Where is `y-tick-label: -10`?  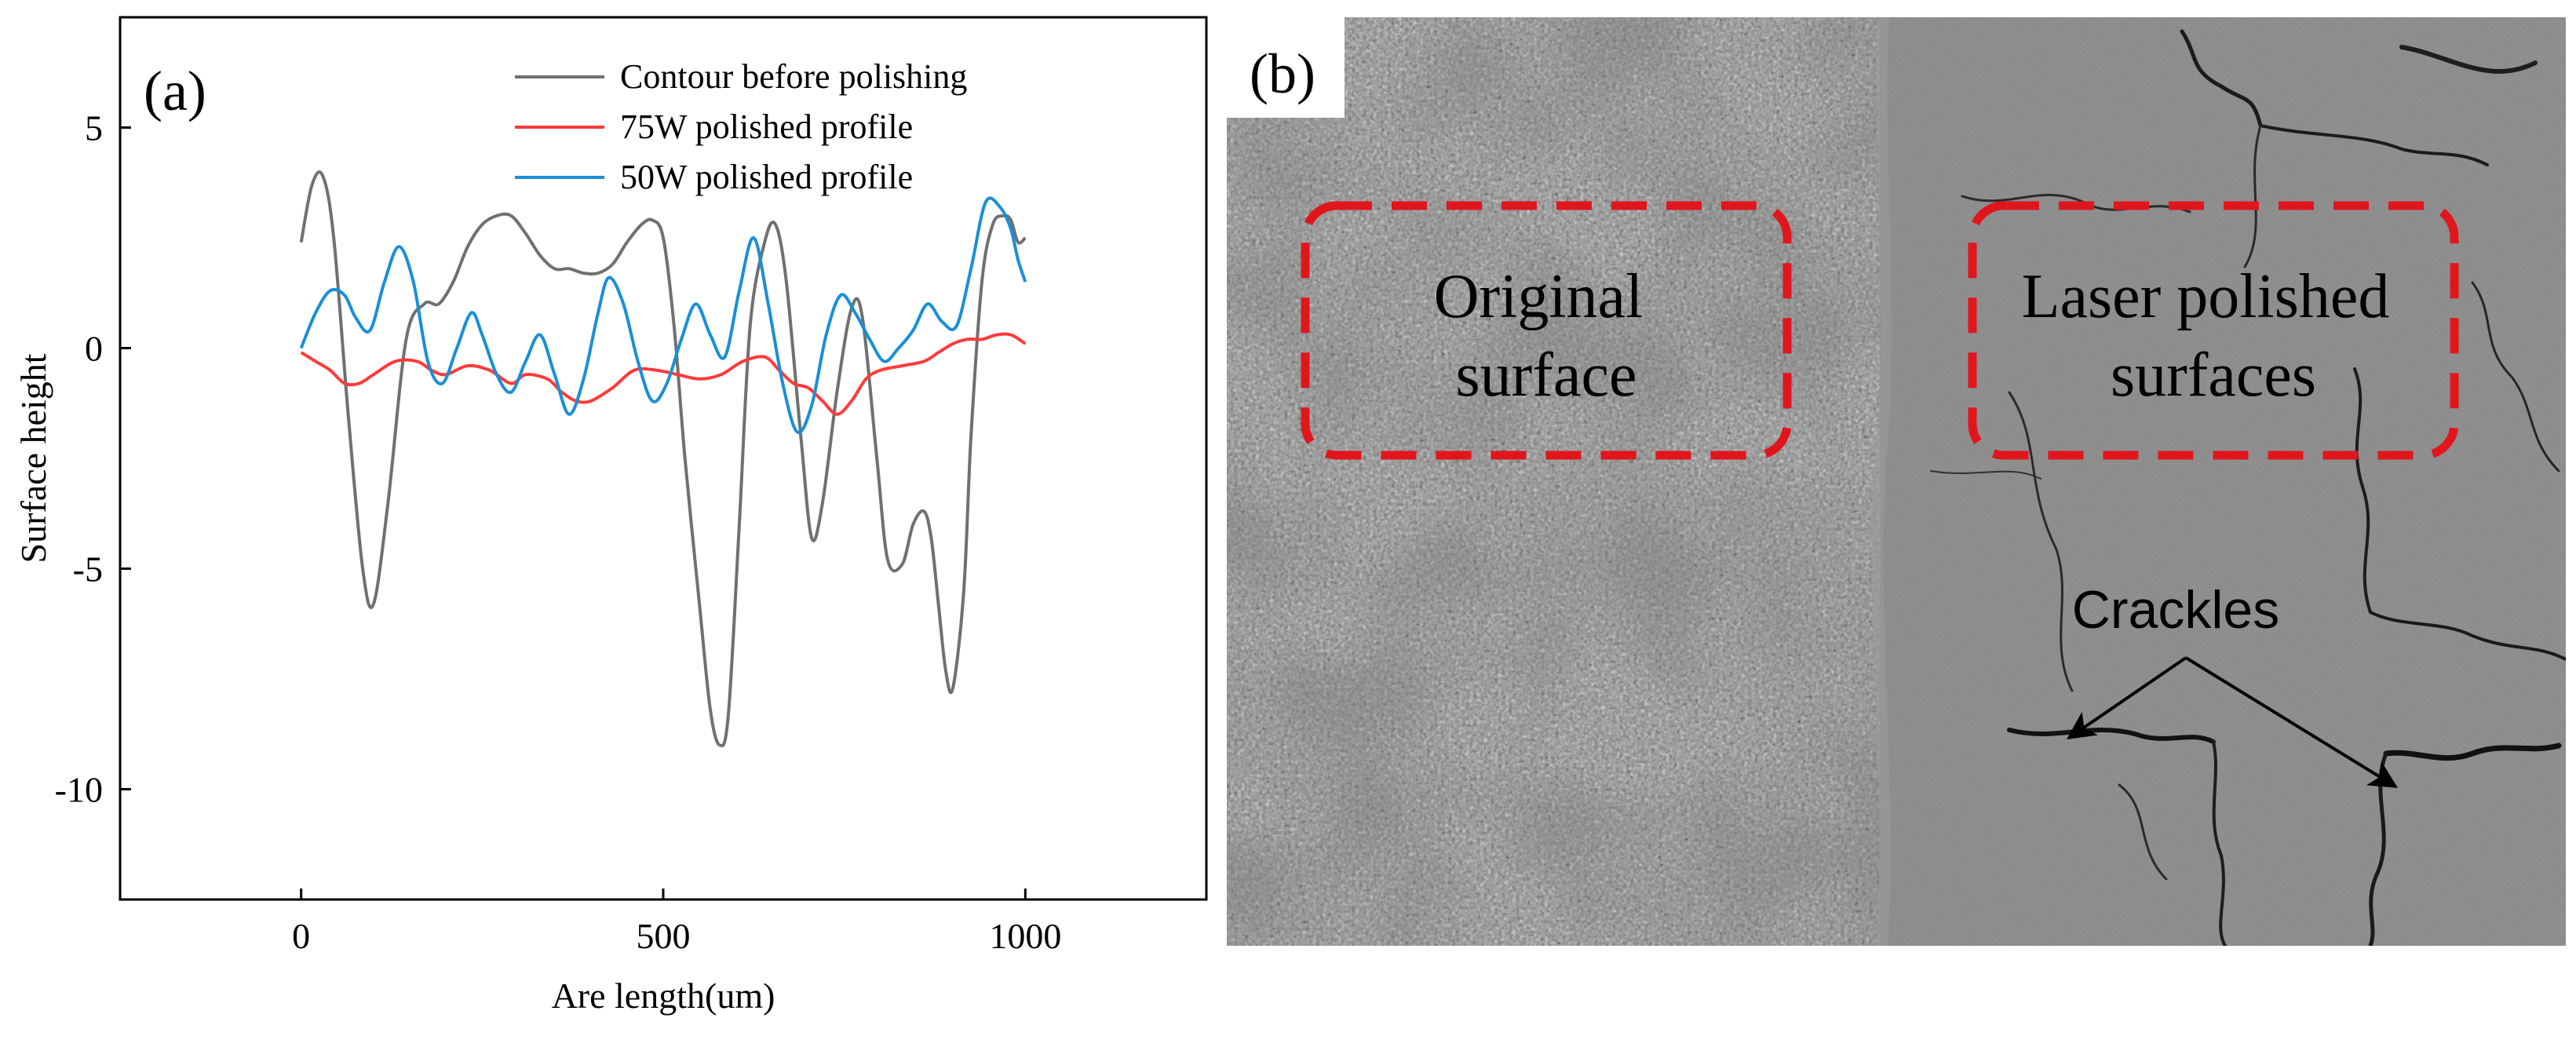 y-tick-label: -10 is located at coordinates (79, 790).